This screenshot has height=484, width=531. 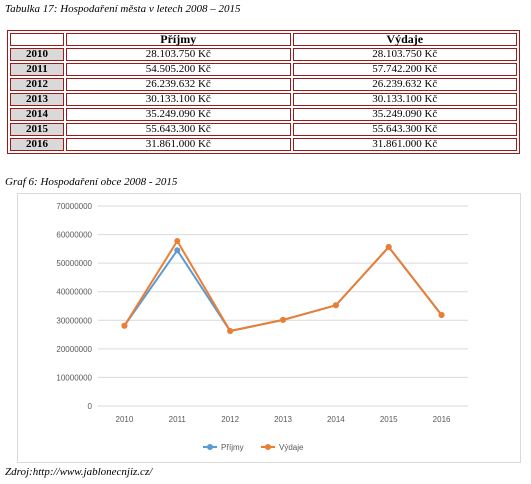 What do you see at coordinates (336, 419) in the screenshot?
I see `x-tick-label: 2014` at bounding box center [336, 419].